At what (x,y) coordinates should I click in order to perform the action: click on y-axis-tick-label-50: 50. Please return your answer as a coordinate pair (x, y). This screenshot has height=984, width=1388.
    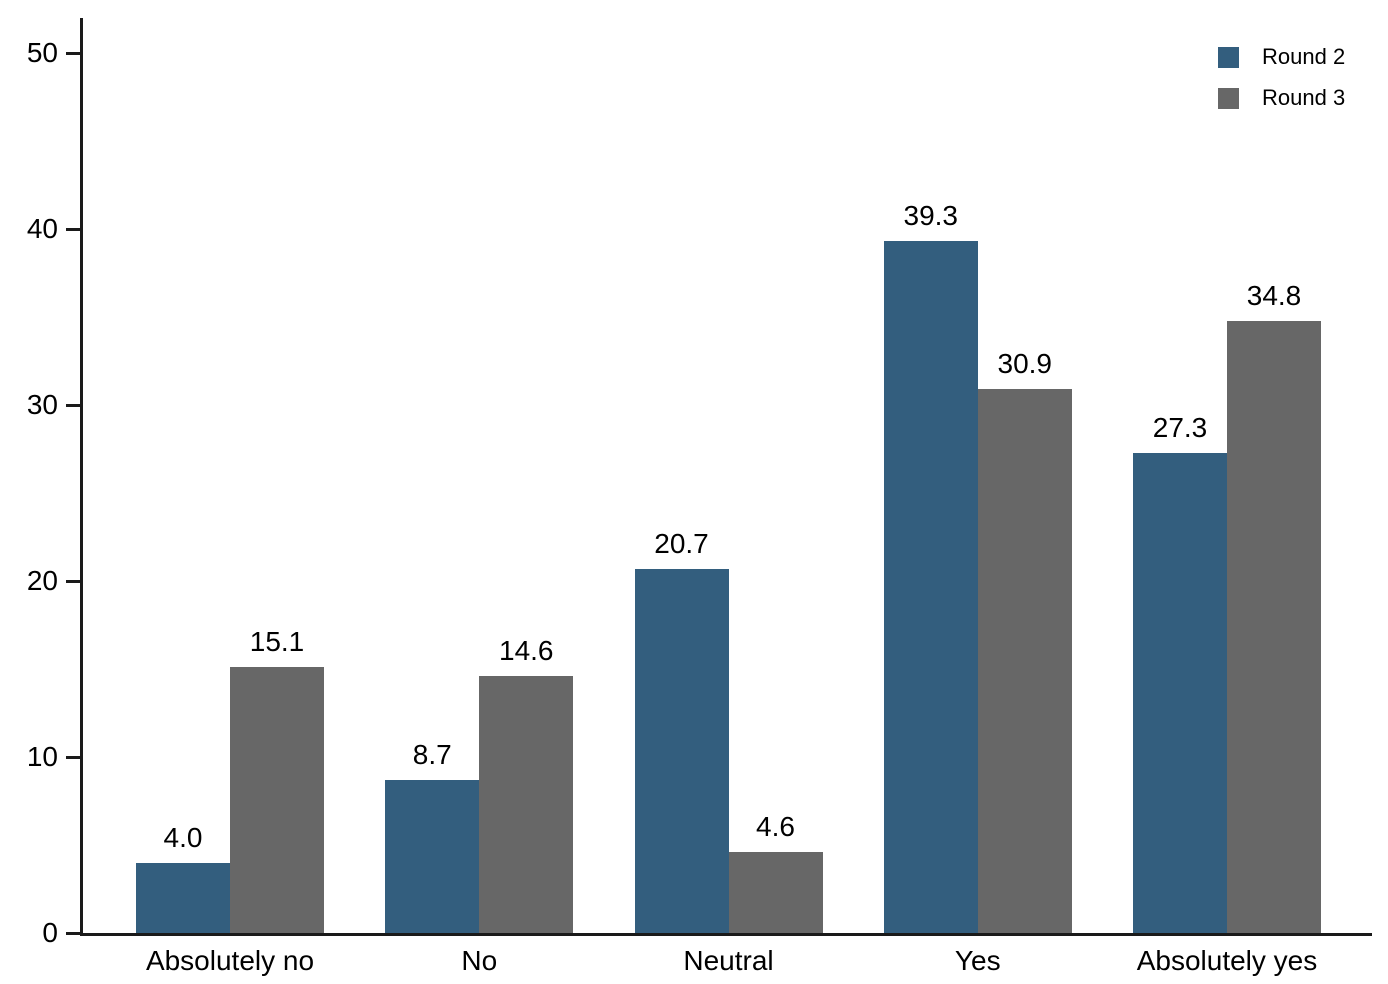
    Looking at the image, I should click on (42, 52).